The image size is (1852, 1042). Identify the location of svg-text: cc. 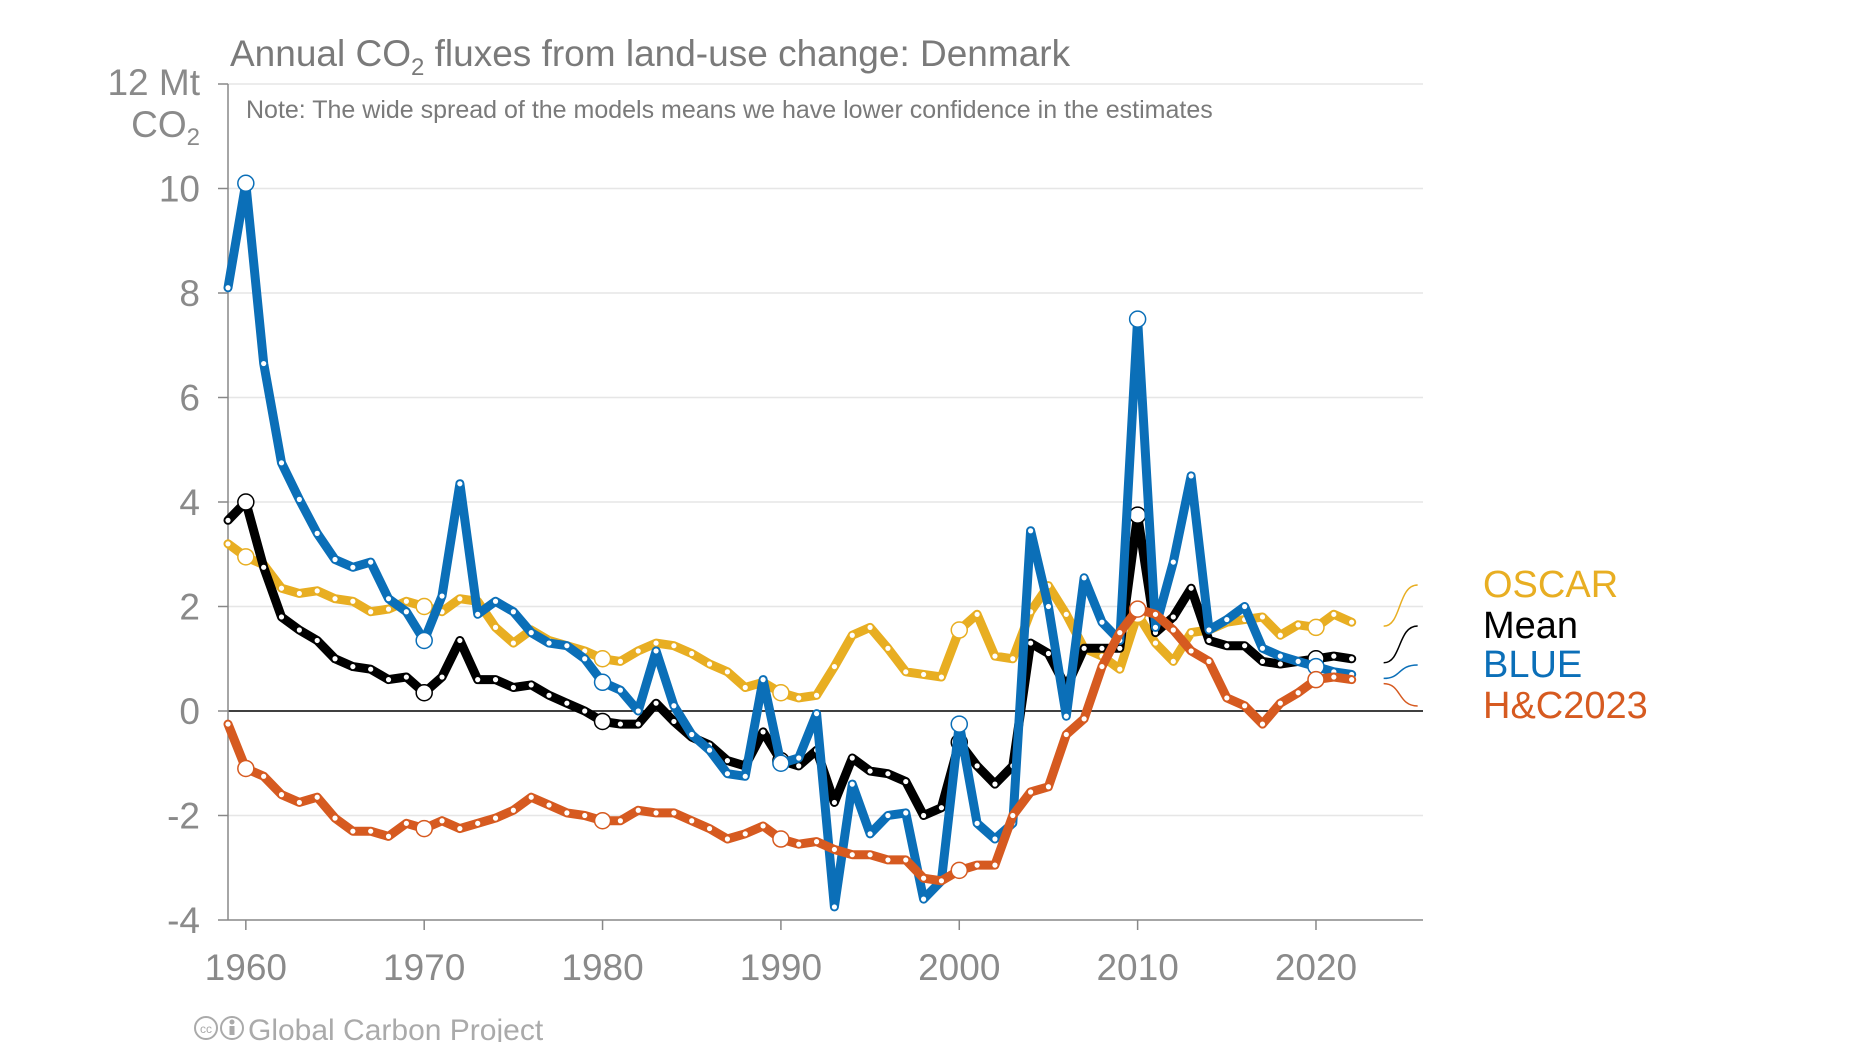
(206, 1029).